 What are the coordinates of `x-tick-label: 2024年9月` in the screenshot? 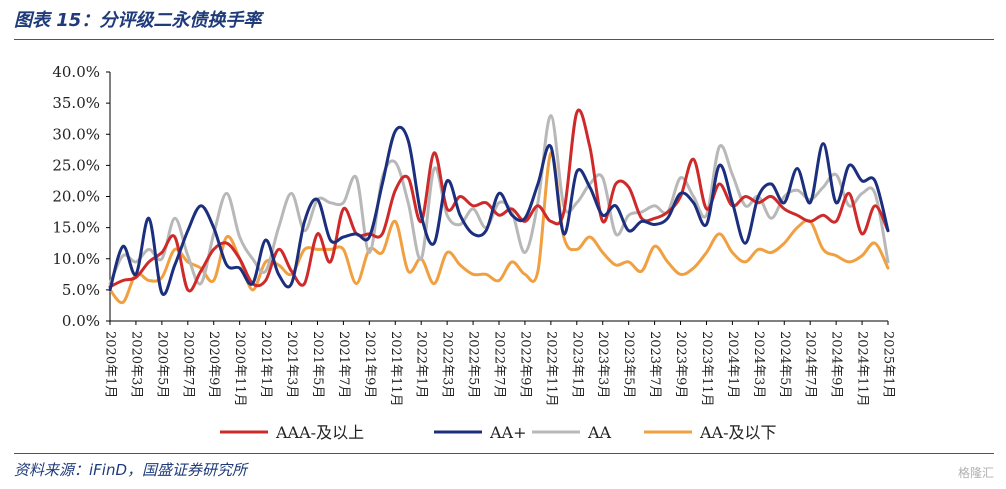 It's located at (836, 364).